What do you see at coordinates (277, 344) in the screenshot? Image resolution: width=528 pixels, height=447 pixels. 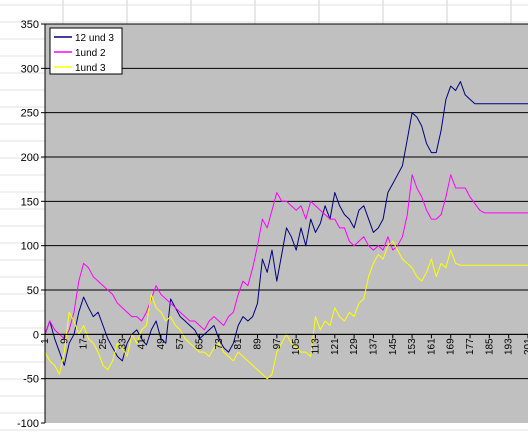 I see `x-tick-label: 97` at bounding box center [277, 344].